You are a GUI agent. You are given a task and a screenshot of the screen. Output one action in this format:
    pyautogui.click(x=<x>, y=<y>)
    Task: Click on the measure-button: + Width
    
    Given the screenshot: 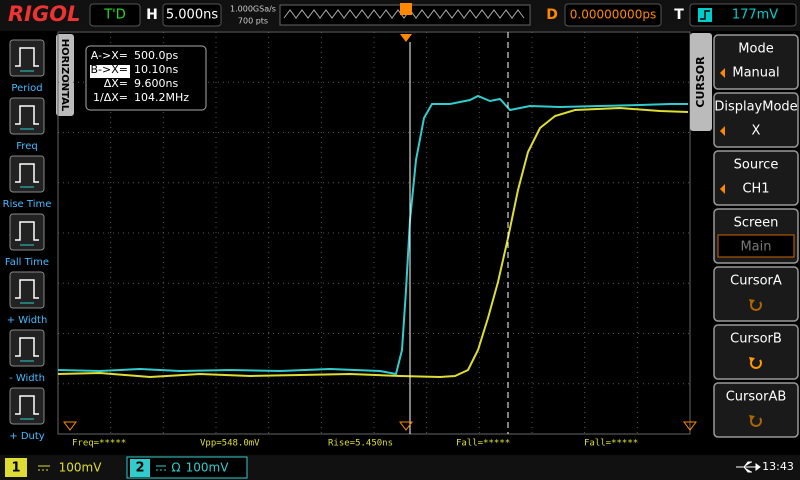 What is the action you would take?
    pyautogui.click(x=27, y=298)
    